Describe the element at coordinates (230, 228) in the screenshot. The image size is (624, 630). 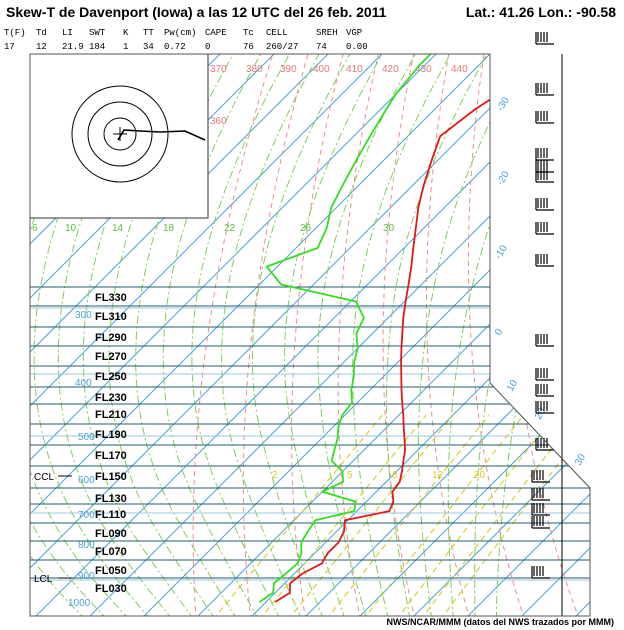
I see `theta-e-tick-label: 22` at that location.